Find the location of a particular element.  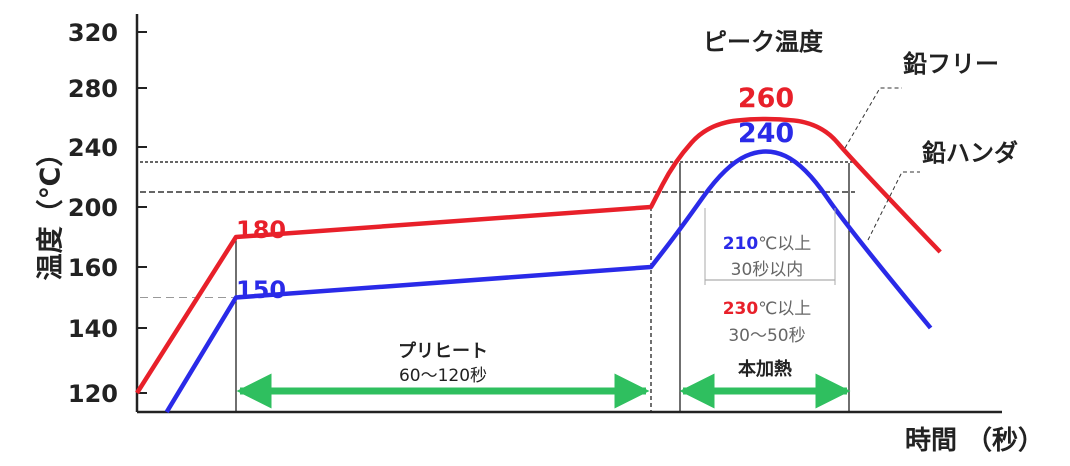

y-tick-label: 120 is located at coordinates (93, 394).